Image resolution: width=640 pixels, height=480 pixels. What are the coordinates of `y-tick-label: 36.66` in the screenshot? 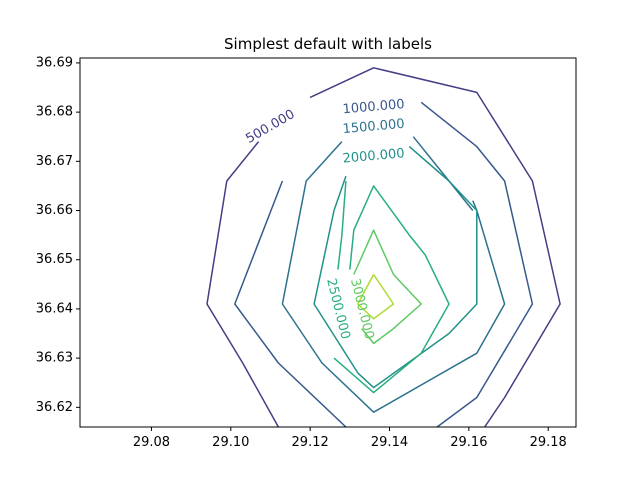 It's located at (54, 210).